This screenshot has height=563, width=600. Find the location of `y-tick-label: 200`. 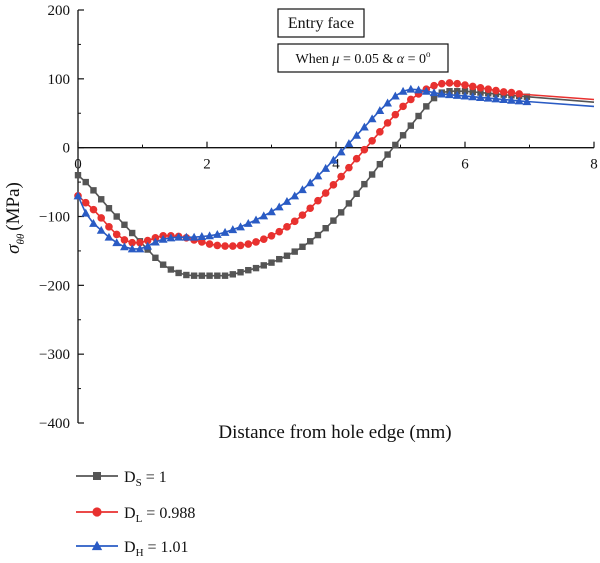

y-tick-label: 200 is located at coordinates (59, 11).